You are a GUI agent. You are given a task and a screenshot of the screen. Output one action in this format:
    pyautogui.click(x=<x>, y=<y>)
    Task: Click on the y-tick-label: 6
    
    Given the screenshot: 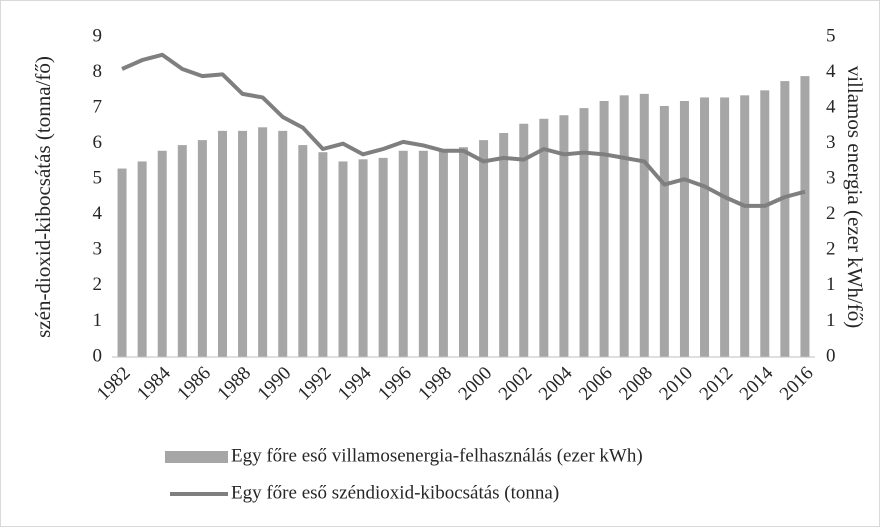 What is the action you would take?
    pyautogui.click(x=98, y=142)
    